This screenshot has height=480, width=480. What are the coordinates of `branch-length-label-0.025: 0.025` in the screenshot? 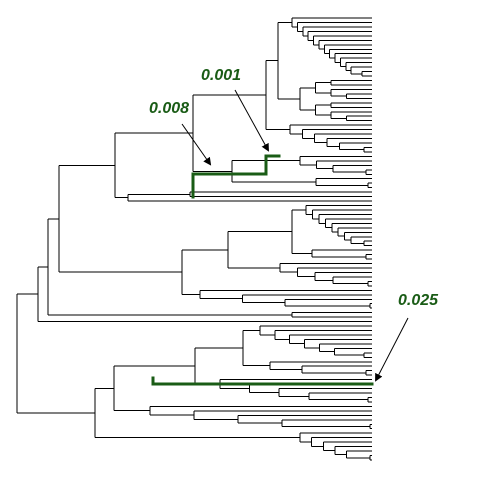 It's located at (418, 301).